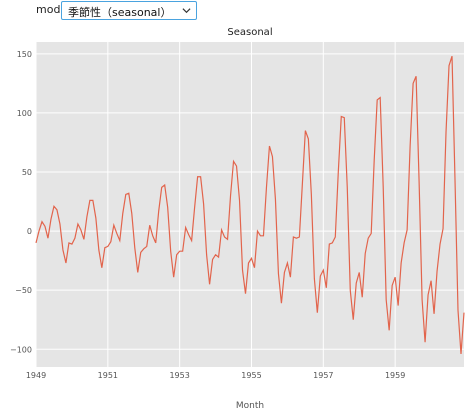 The width and height of the screenshot is (474, 412). Describe the element at coordinates (24, 113) in the screenshot. I see `y-tick-label: 100` at that location.